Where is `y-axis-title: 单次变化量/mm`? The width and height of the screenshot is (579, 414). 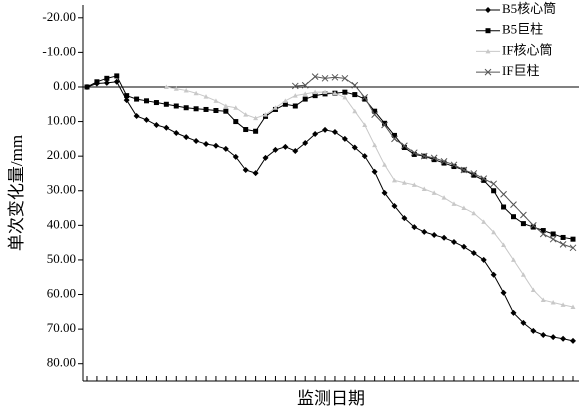
y-axis-title: 单次变化量/mm is located at coordinates (16, 193).